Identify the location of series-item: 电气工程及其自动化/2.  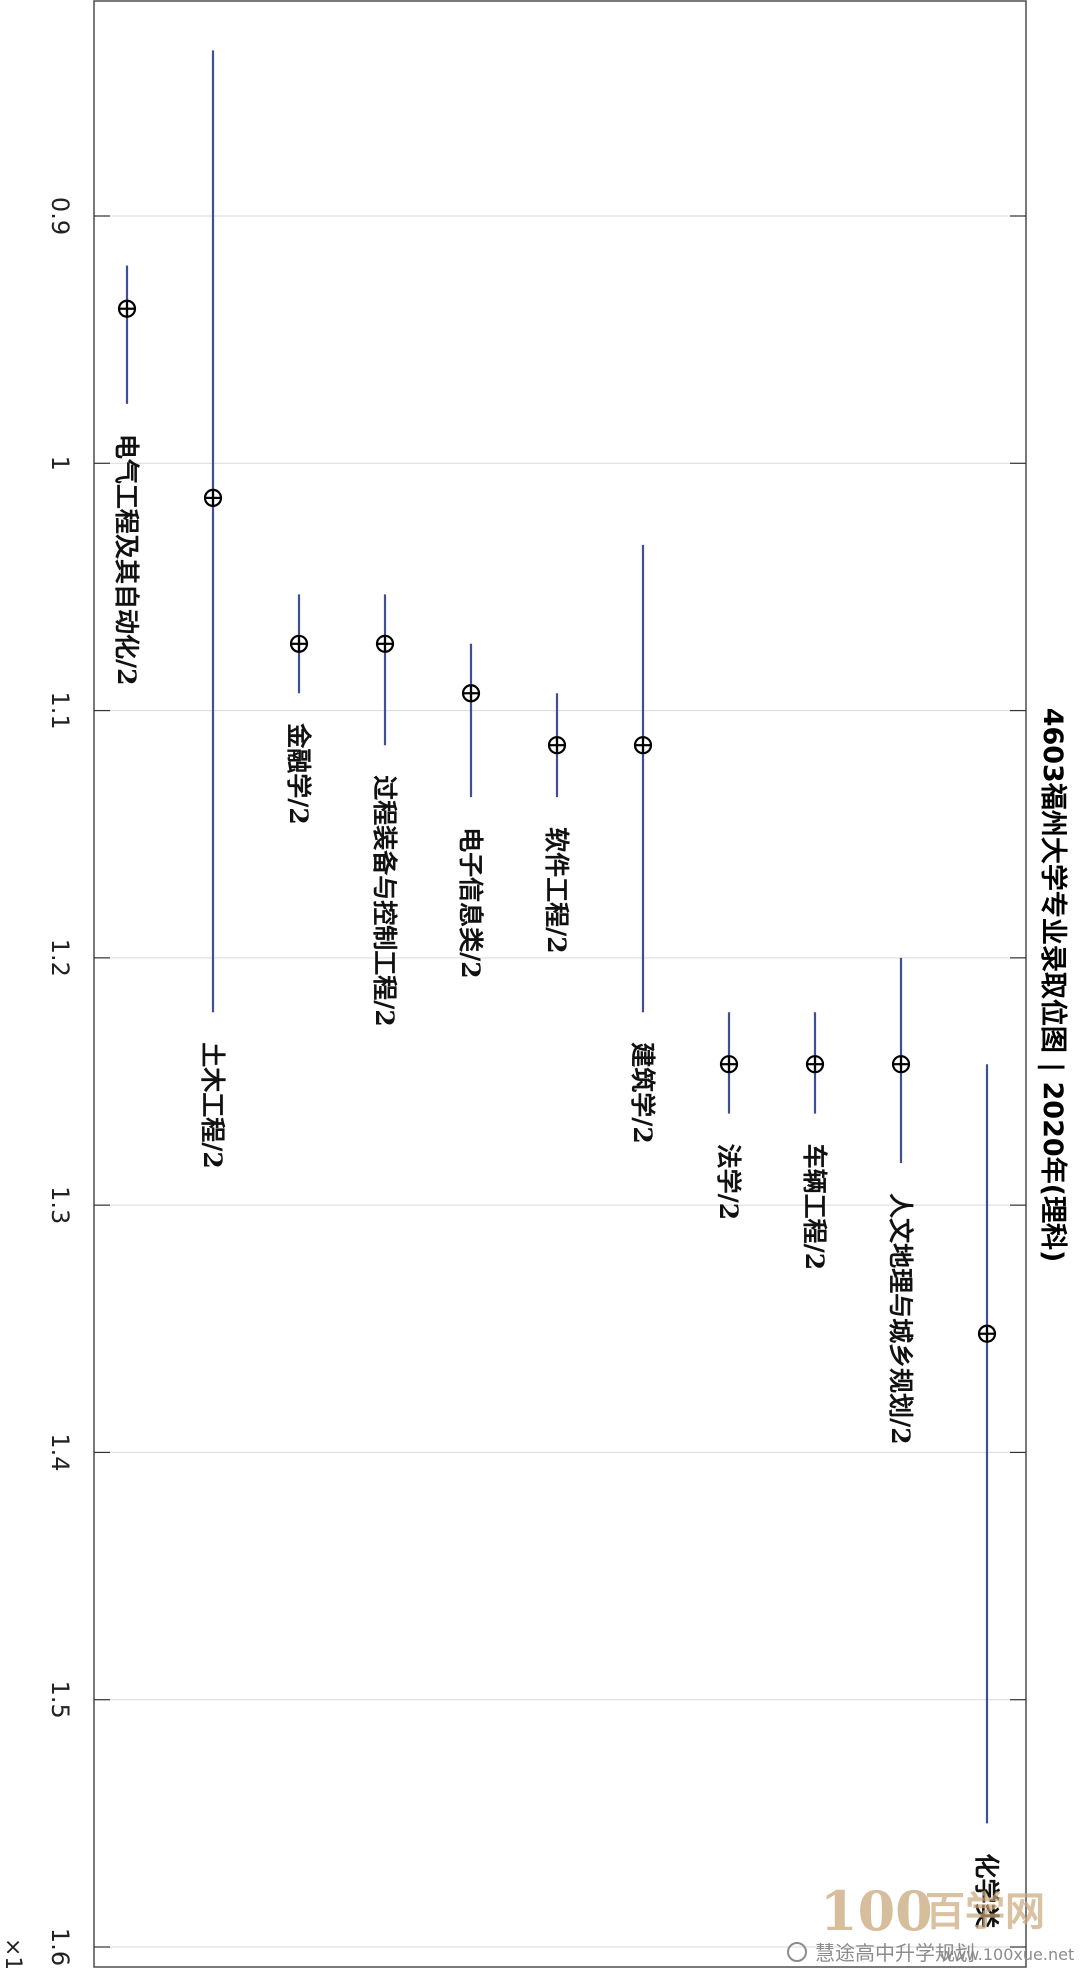
(126, 475).